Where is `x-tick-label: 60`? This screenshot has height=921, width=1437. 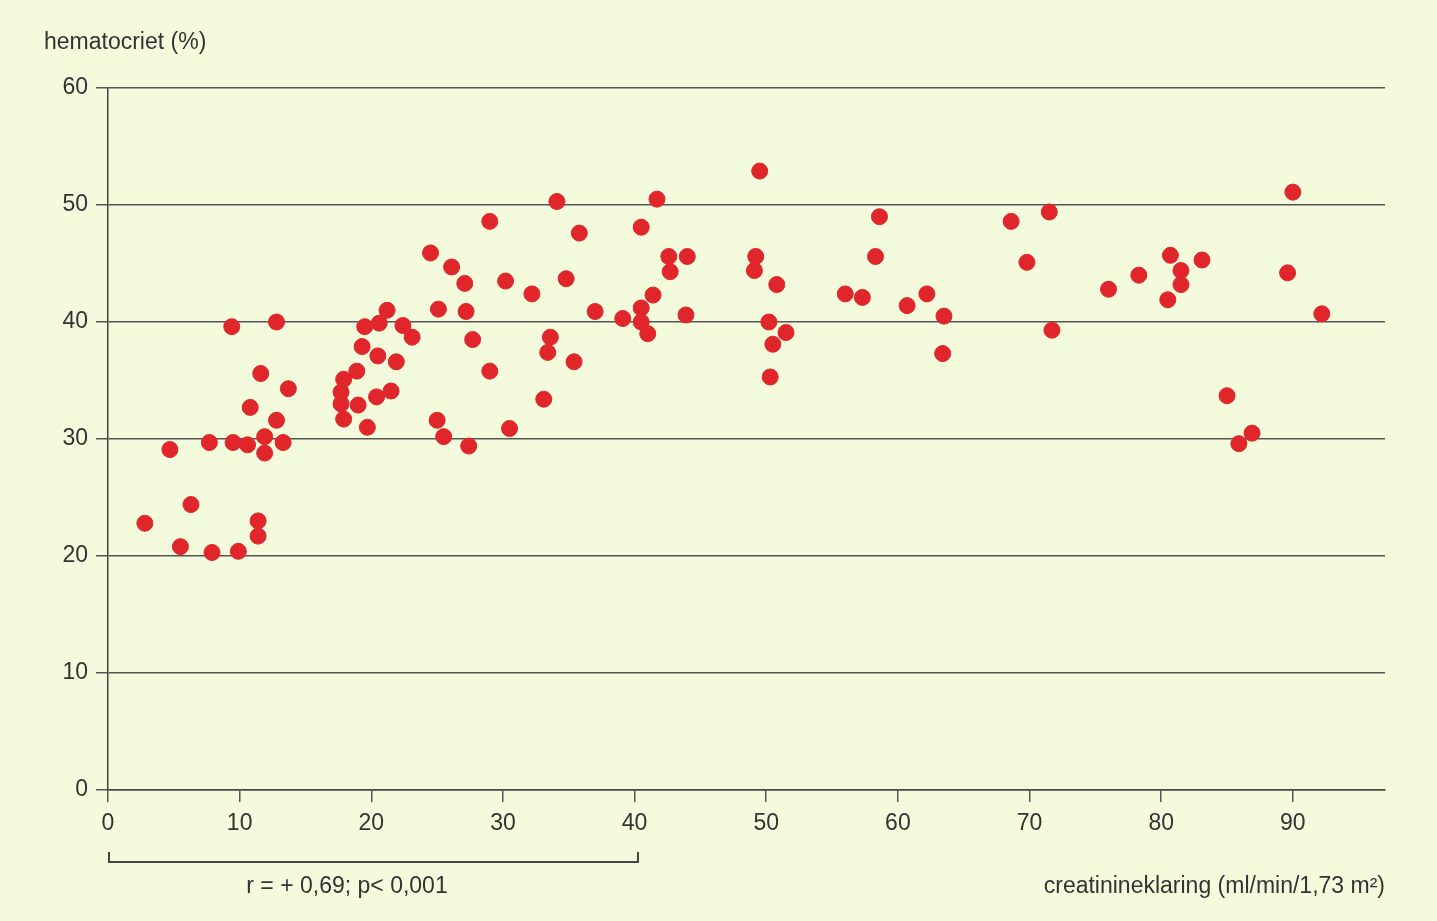 x-tick-label: 60 is located at coordinates (898, 822).